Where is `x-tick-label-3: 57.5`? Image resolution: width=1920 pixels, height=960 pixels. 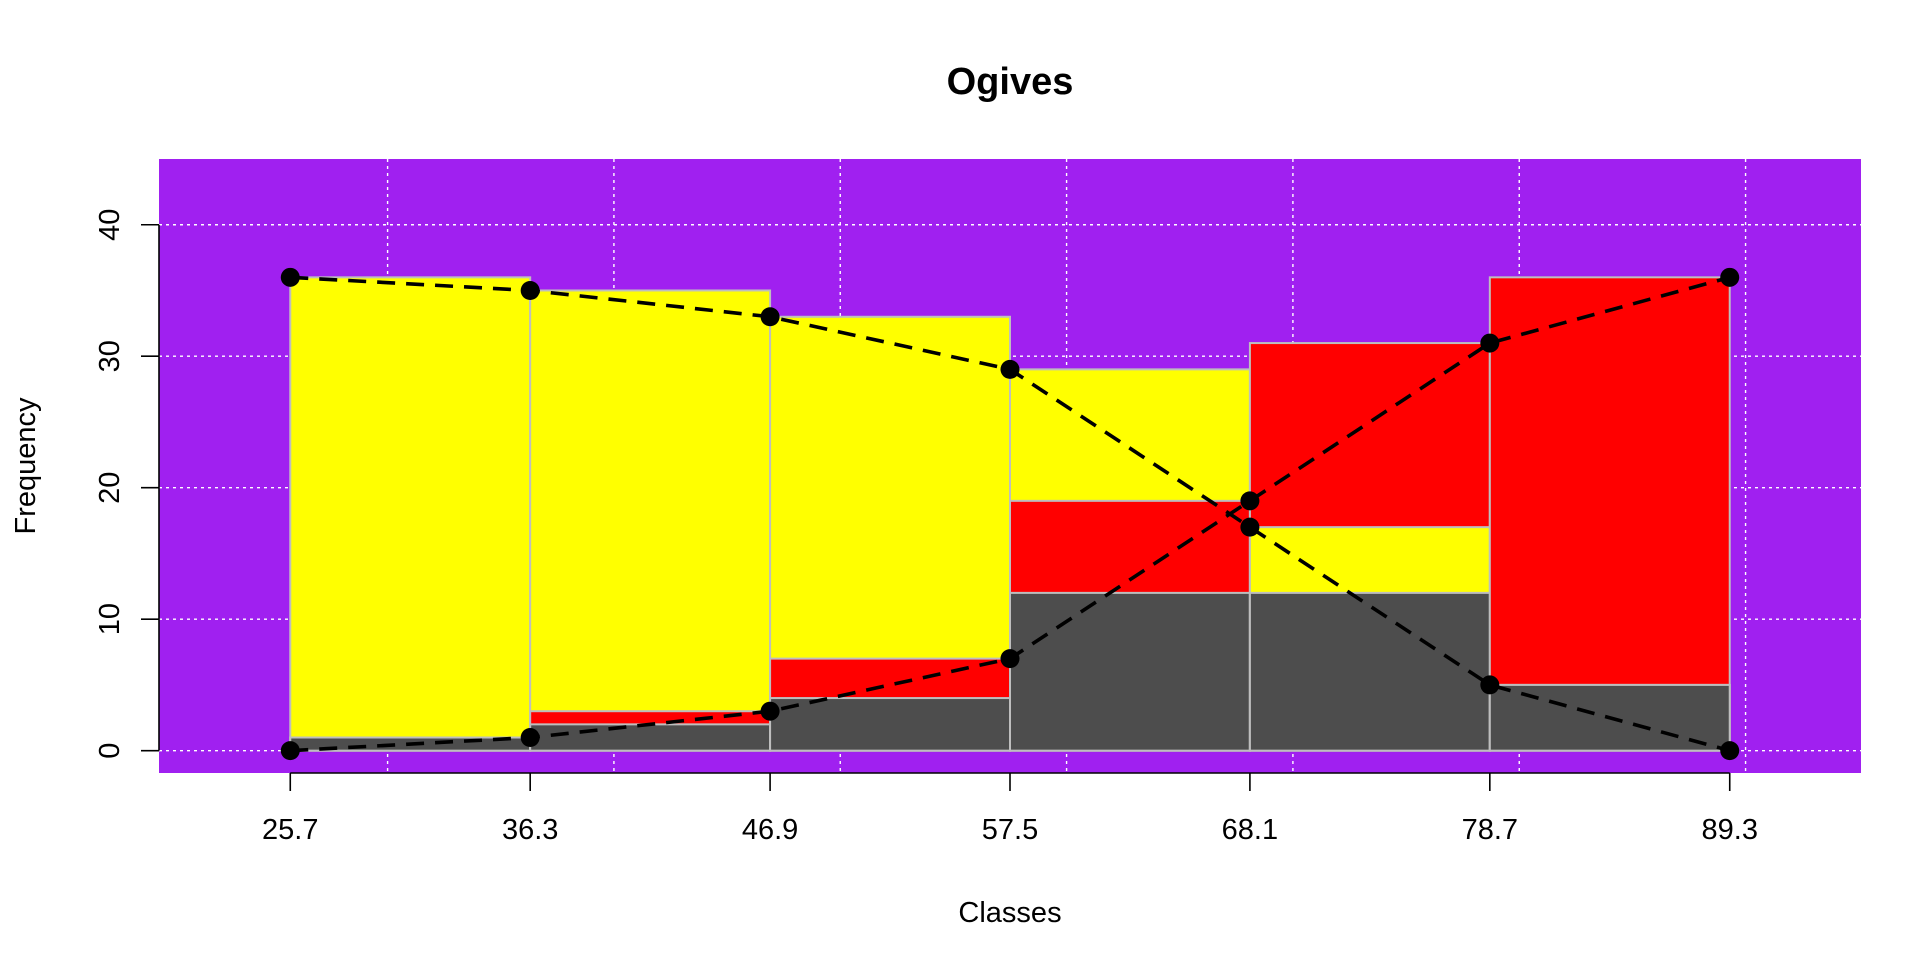 x-tick-label-3: 57.5 is located at coordinates (1010, 830).